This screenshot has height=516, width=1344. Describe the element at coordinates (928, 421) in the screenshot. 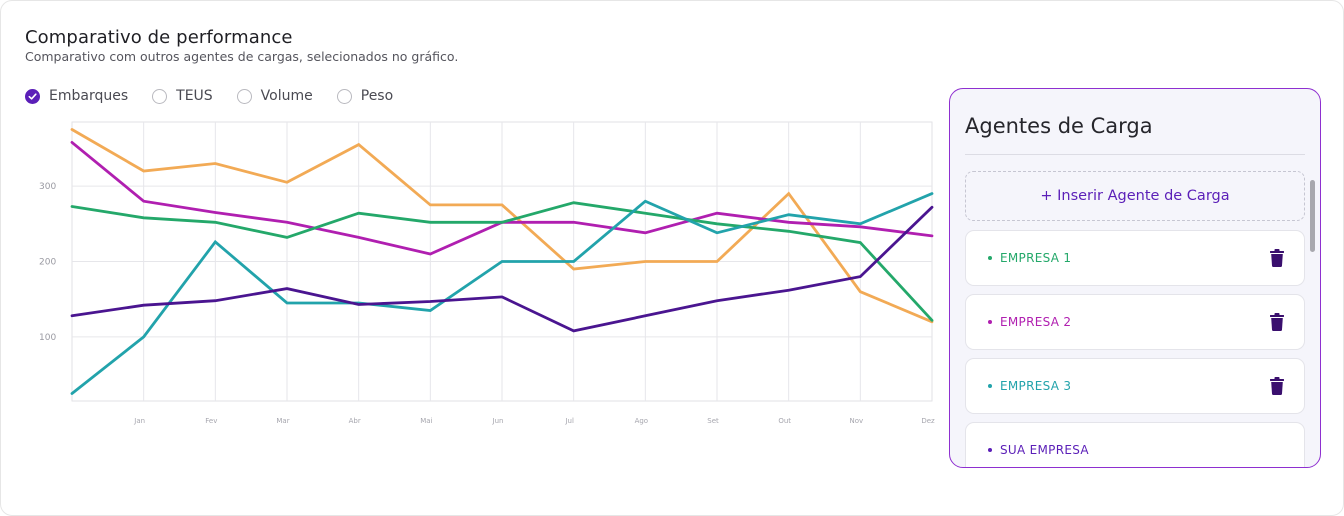

I see `x-tick-label: Dez` at that location.